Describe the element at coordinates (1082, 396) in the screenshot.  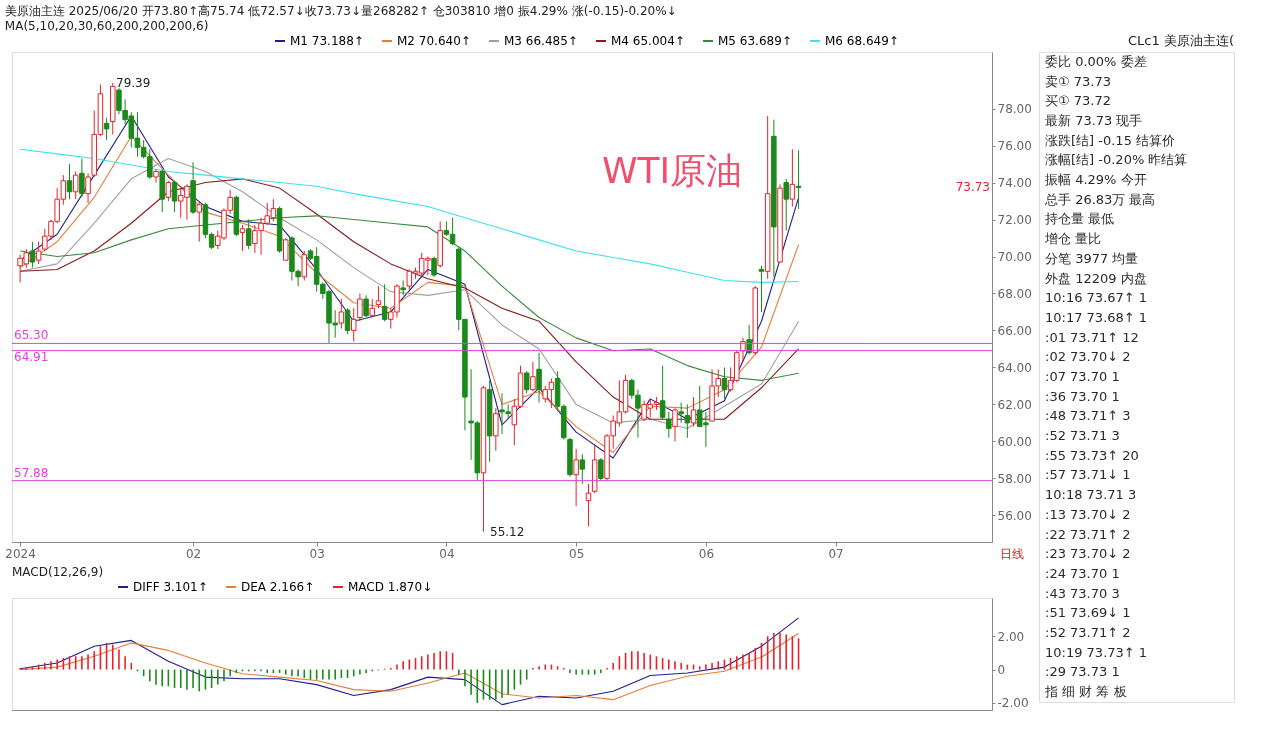
I see `text: :36 73.70 1` at that location.